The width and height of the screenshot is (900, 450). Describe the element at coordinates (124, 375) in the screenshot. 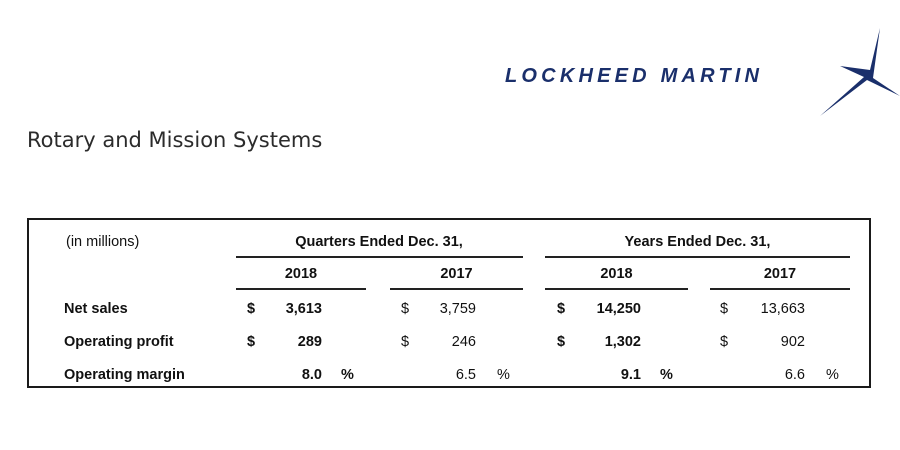

I see `row-label-operating-margin: Operating margin` at that location.